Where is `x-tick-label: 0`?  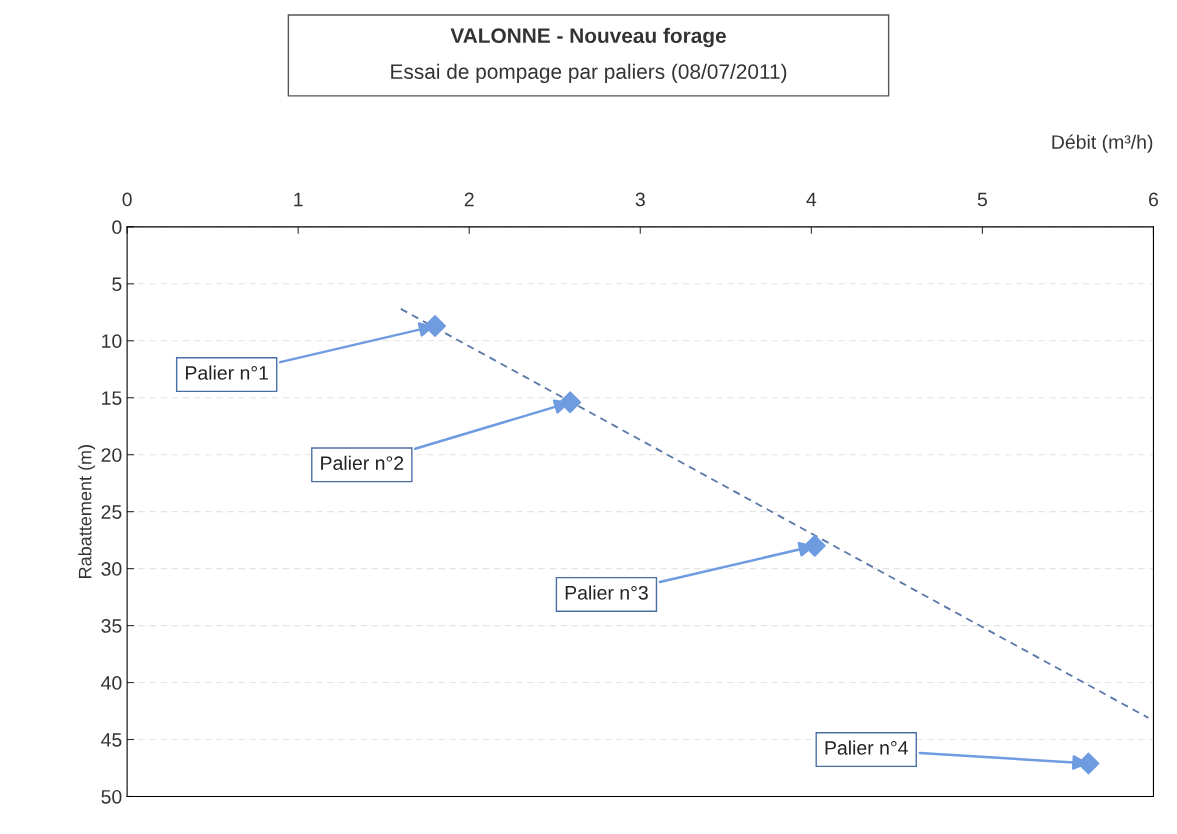
x-tick-label: 0 is located at coordinates (127, 199).